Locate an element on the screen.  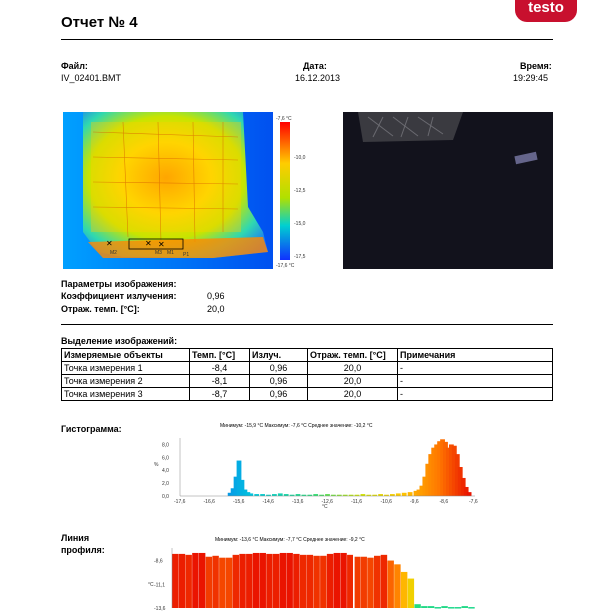
hist-xtick: -7,6 is located at coordinates (473, 502).